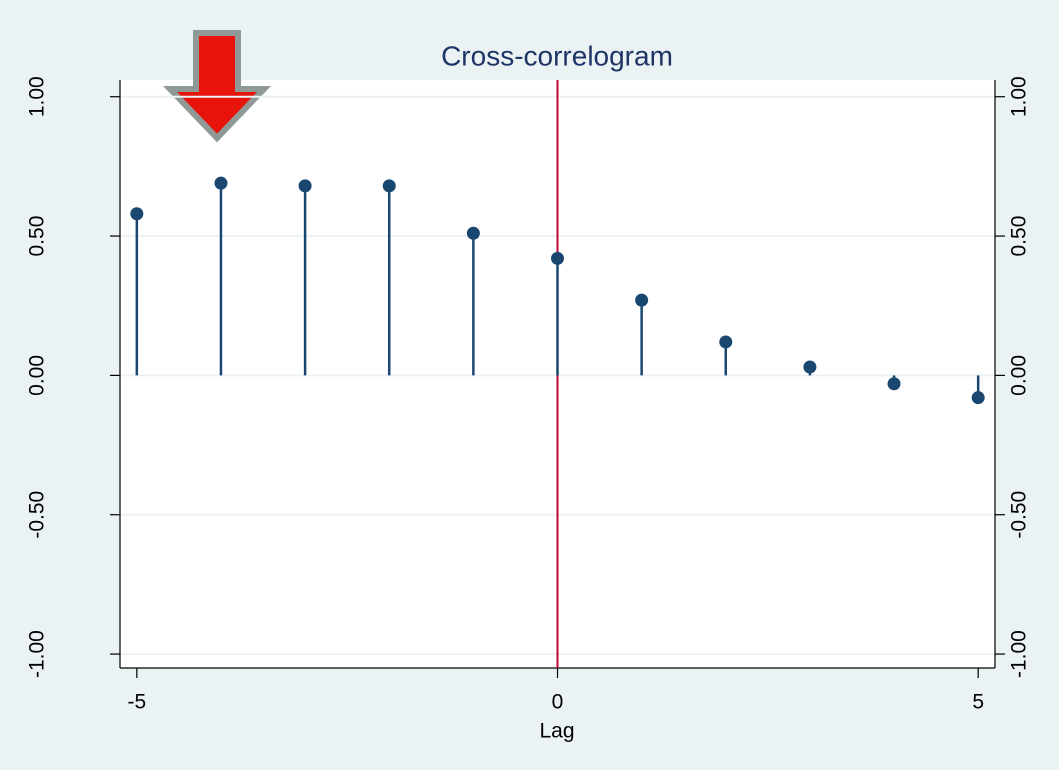 The width and height of the screenshot is (1059, 770). I want to click on y2-tick-label: 0.00, so click(1019, 375).